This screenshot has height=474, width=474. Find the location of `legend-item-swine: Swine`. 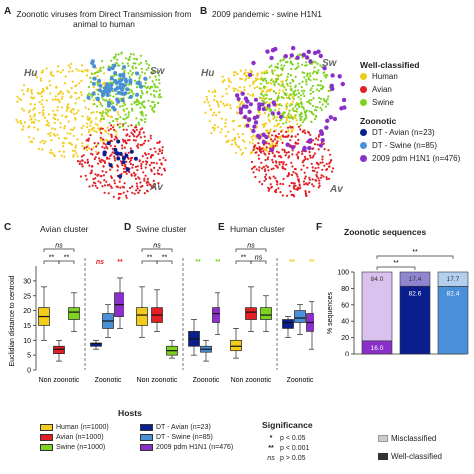

legend-item-swine: Swine is located at coordinates (416, 102).